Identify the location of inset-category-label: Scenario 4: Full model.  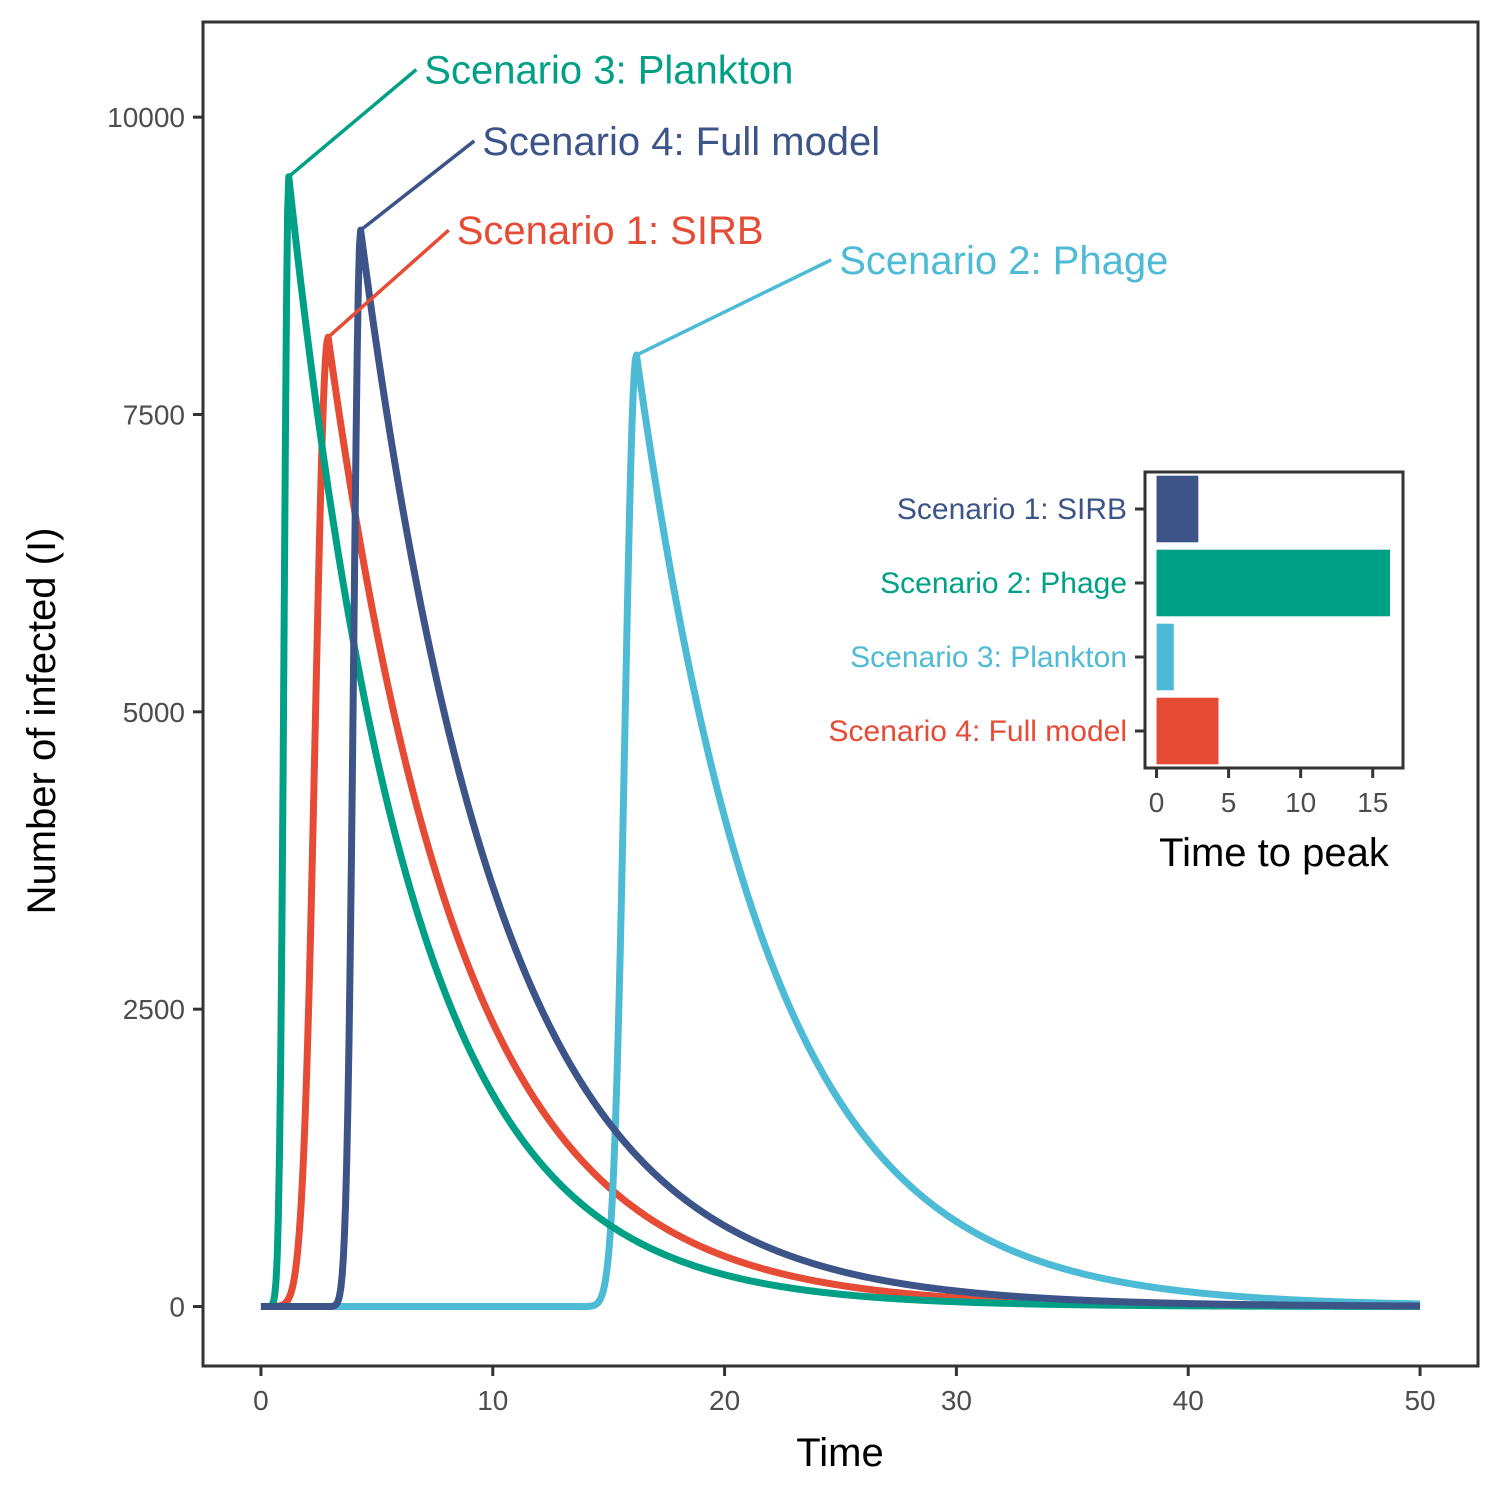
(978, 731).